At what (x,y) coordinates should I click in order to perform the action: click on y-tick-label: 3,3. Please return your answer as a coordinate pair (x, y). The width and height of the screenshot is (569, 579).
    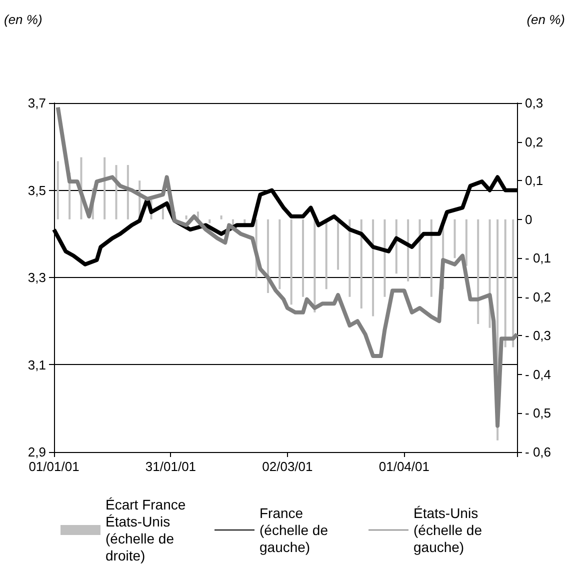
    Looking at the image, I should click on (37, 277).